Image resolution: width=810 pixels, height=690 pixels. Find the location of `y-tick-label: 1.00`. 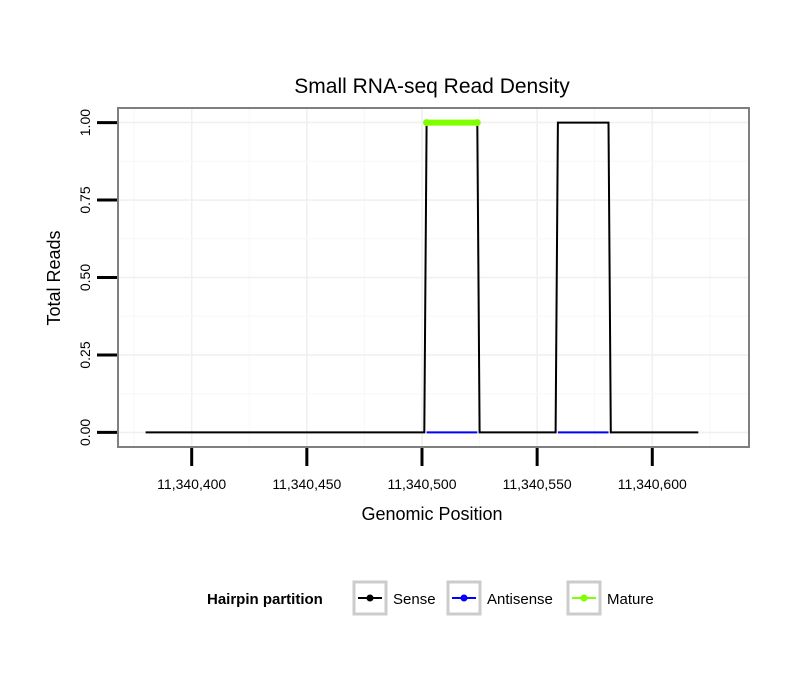

y-tick-label: 1.00 is located at coordinates (85, 122).